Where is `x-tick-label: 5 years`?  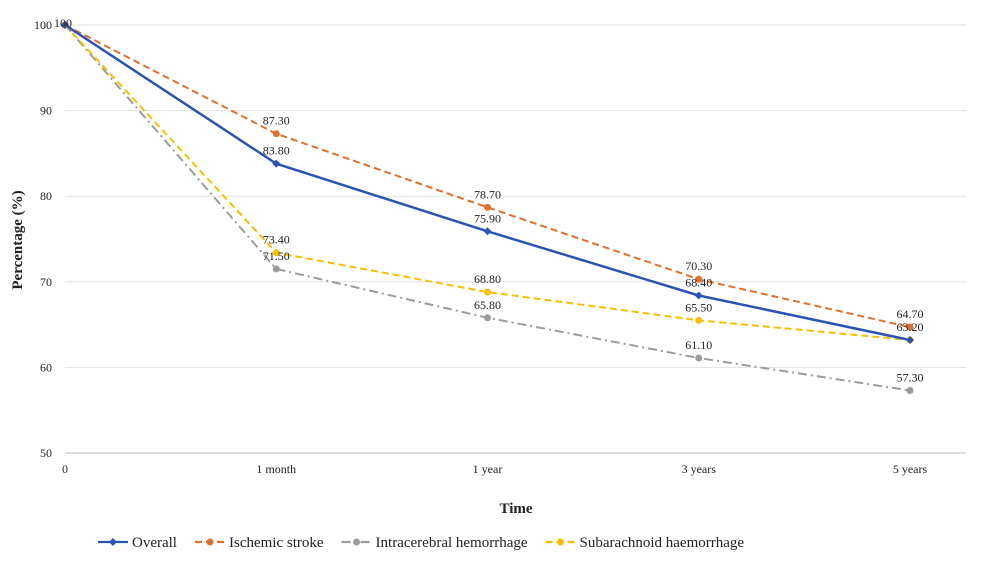 x-tick-label: 5 years is located at coordinates (910, 469).